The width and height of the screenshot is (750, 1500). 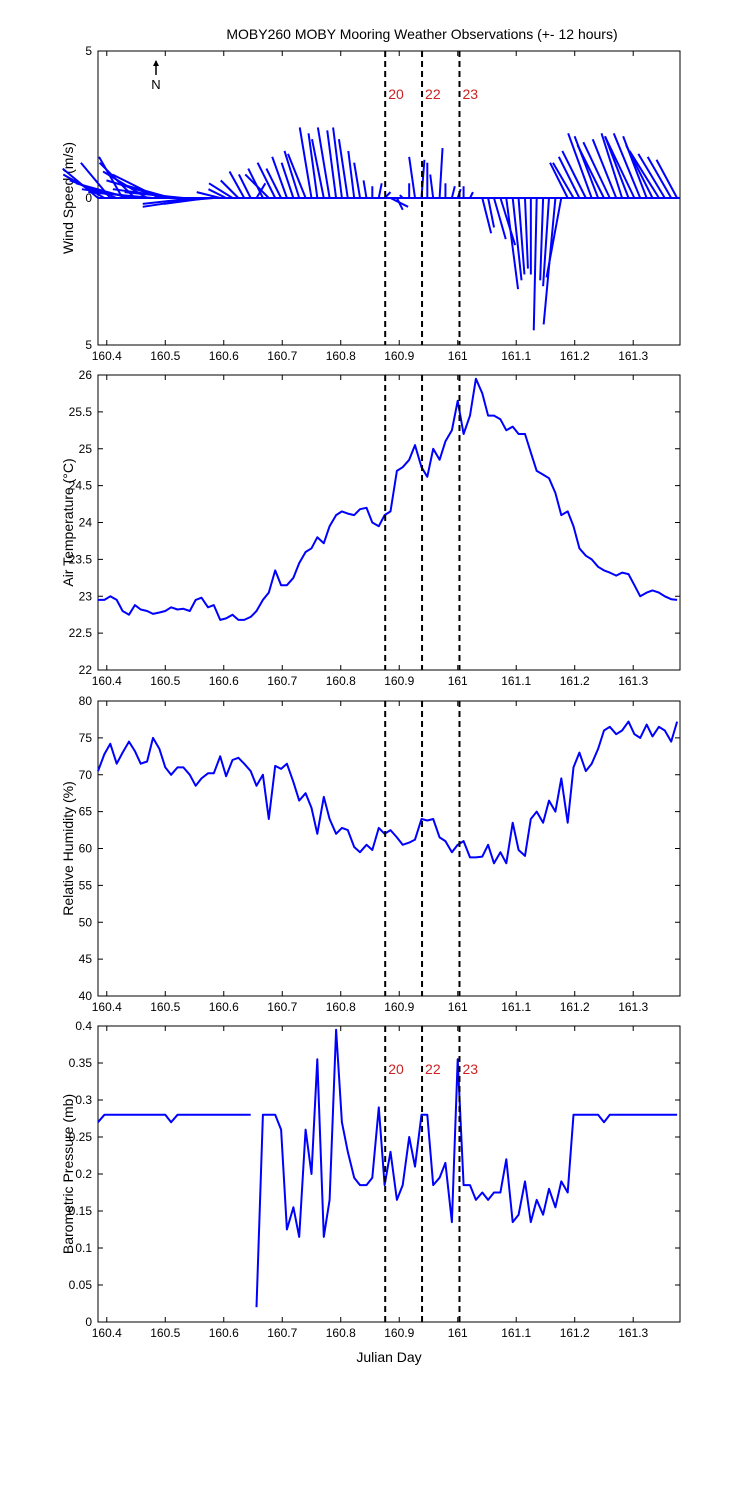 I want to click on y-tick-label: 70, so click(x=86, y=775).